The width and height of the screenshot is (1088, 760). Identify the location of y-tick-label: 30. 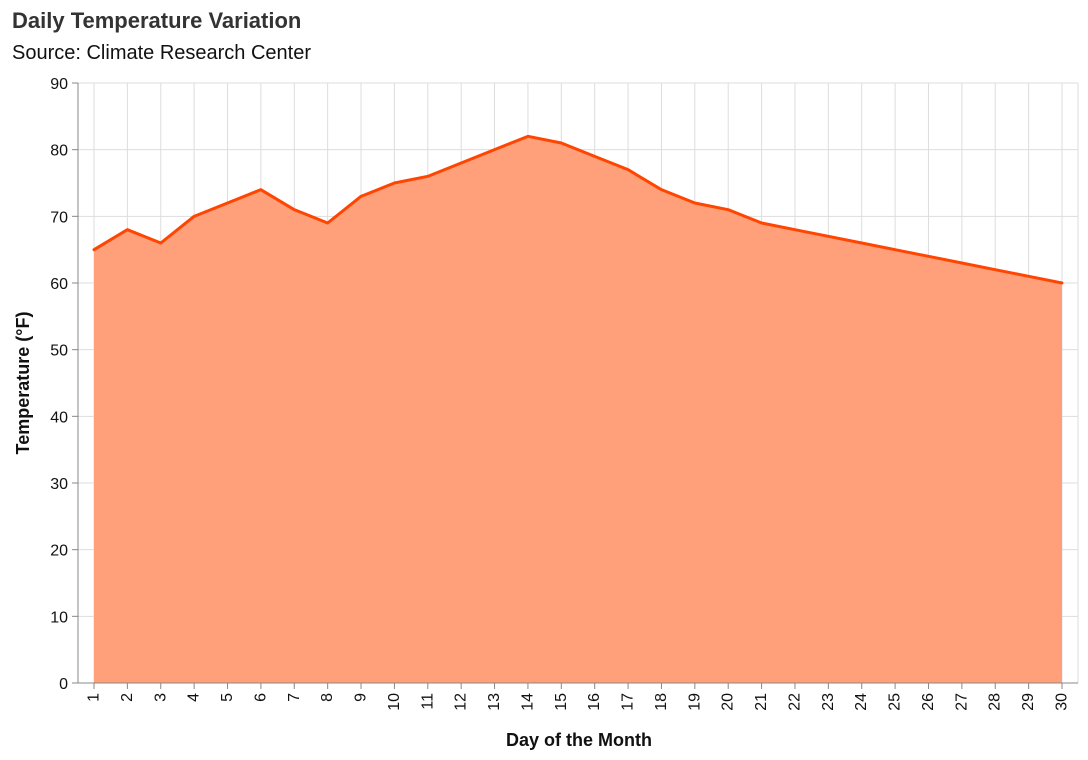
(59, 484).